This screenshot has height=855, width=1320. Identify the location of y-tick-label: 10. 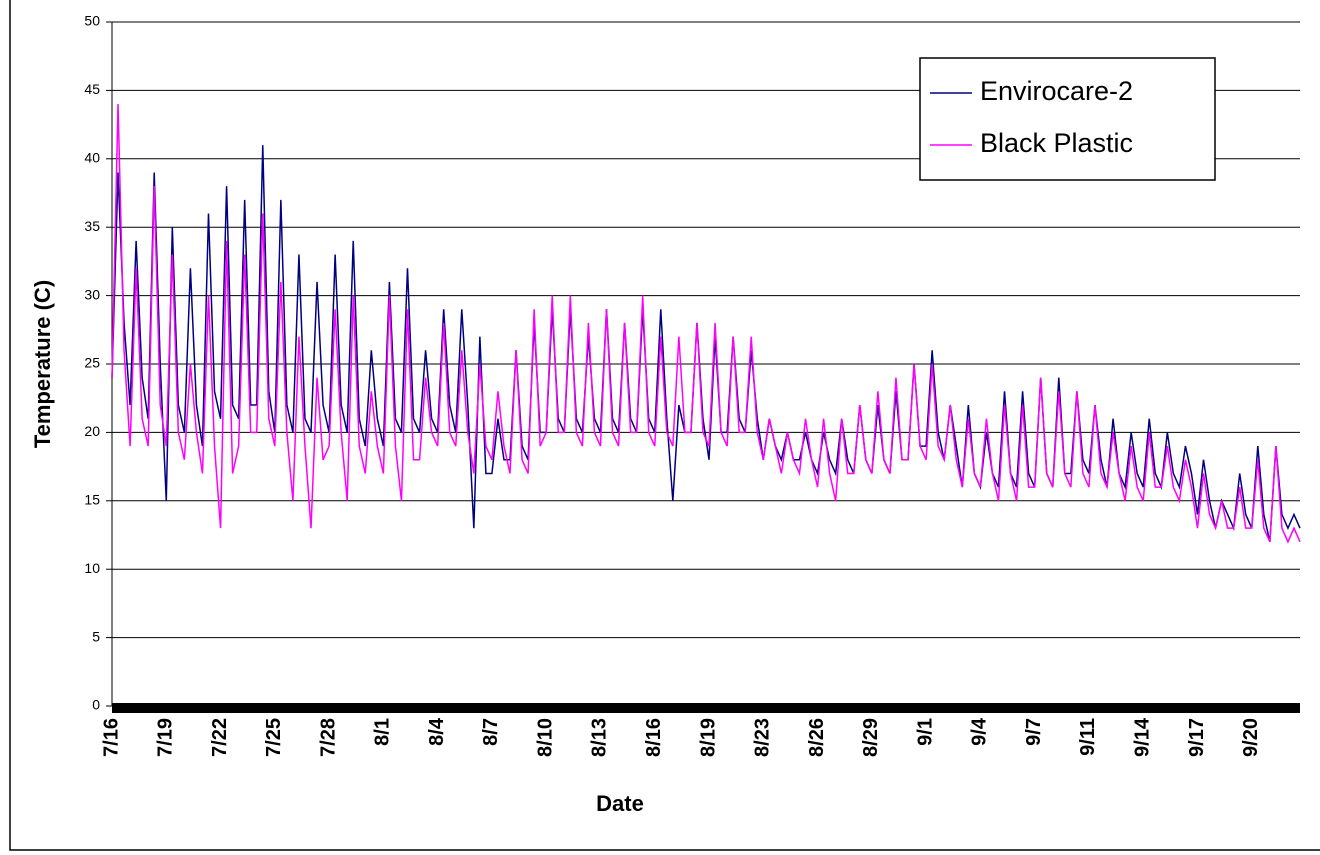
(92, 568).